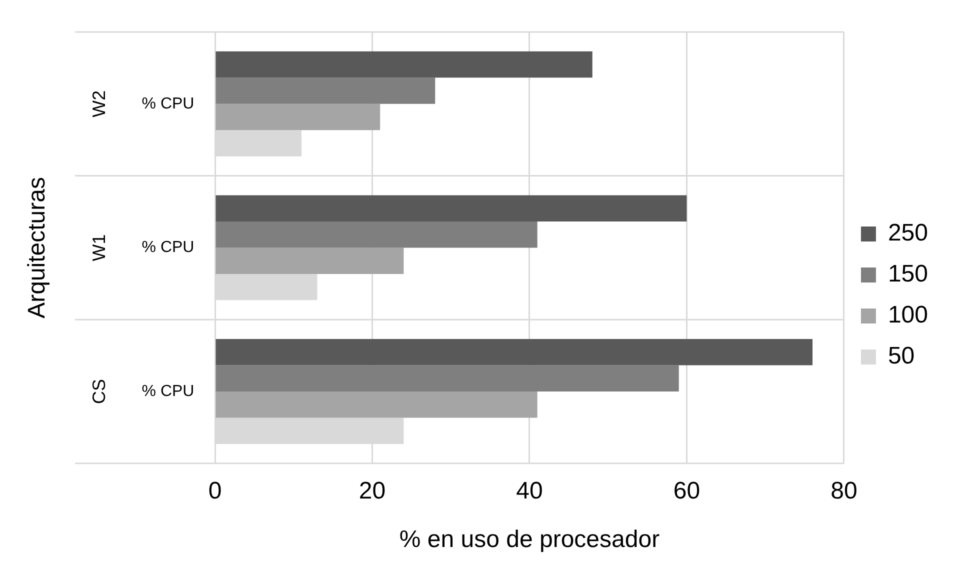 This screenshot has width=956, height=577. What do you see at coordinates (901, 356) in the screenshot?
I see `legend-label: 50` at bounding box center [901, 356].